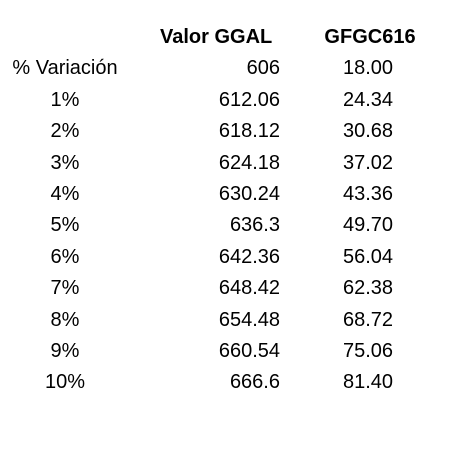 The image size is (476, 464). I want to click on row-label-cell: 3%, so click(65, 162).